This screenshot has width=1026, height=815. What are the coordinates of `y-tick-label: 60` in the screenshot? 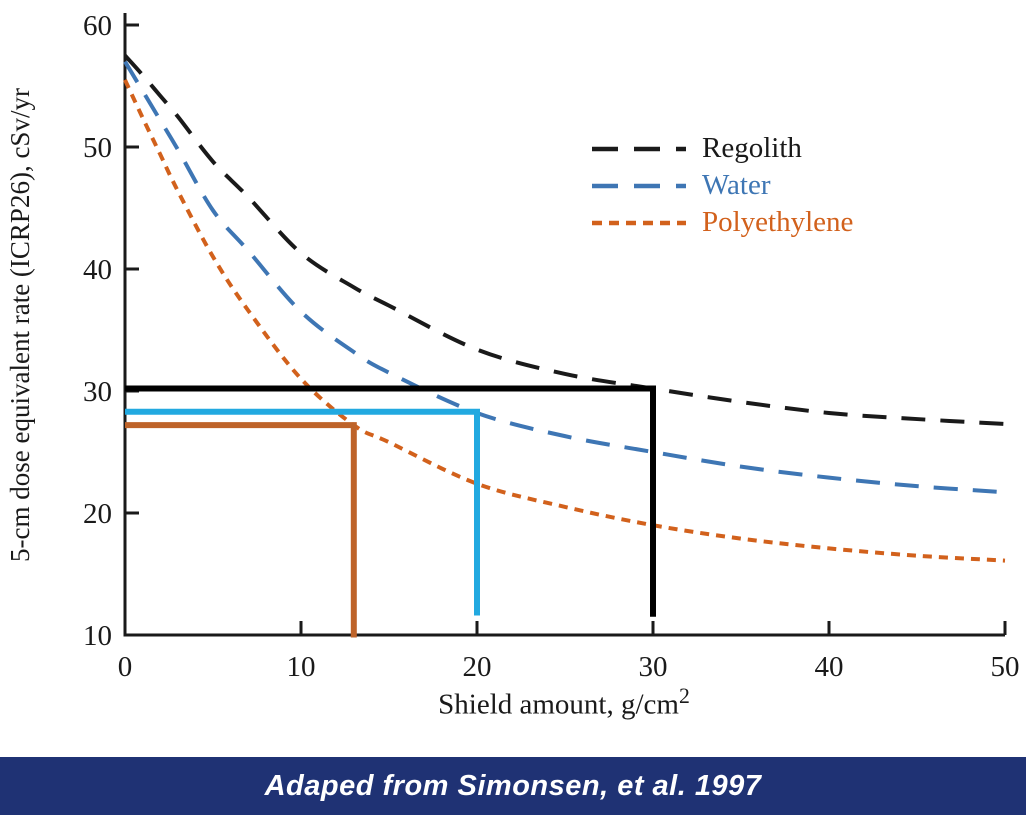 It's located at (97, 26).